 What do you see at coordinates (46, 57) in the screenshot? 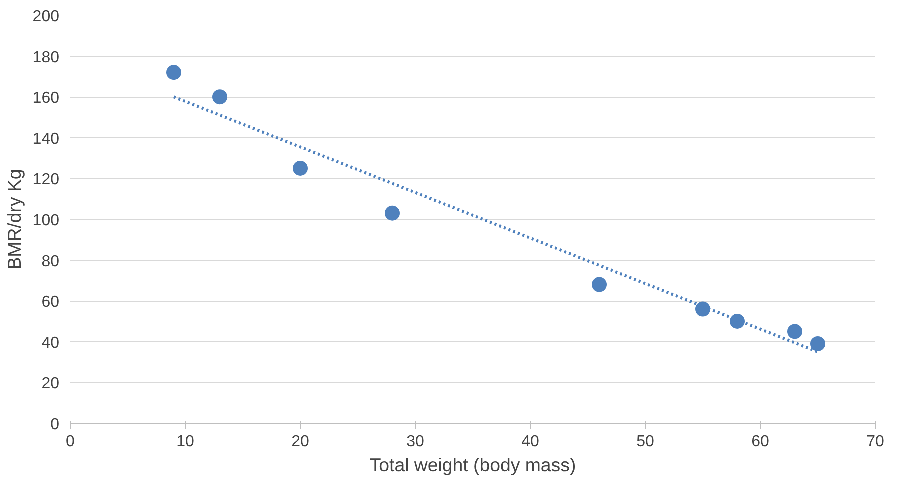
I see `y-tick-label: 180` at bounding box center [46, 57].